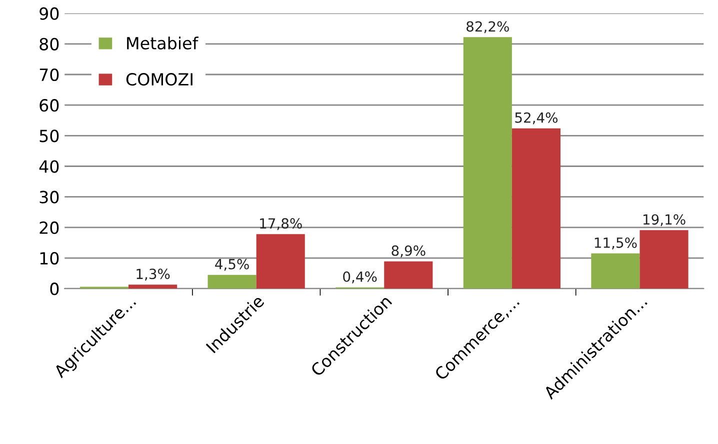  What do you see at coordinates (664, 220) in the screenshot?
I see `data-label: 19,1%` at bounding box center [664, 220].